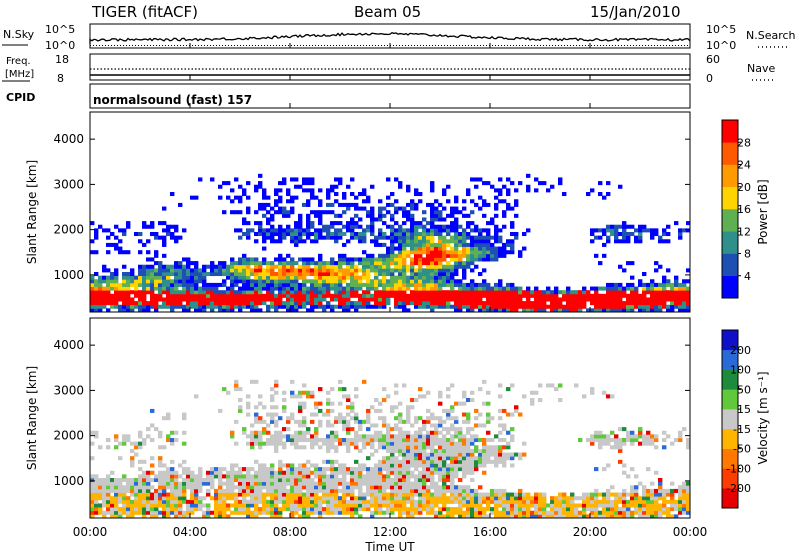 Image resolution: width=800 pixels, height=554 pixels. What do you see at coordinates (390, 37) in the screenshot?
I see `noise-sky-line` at bounding box center [390, 37].